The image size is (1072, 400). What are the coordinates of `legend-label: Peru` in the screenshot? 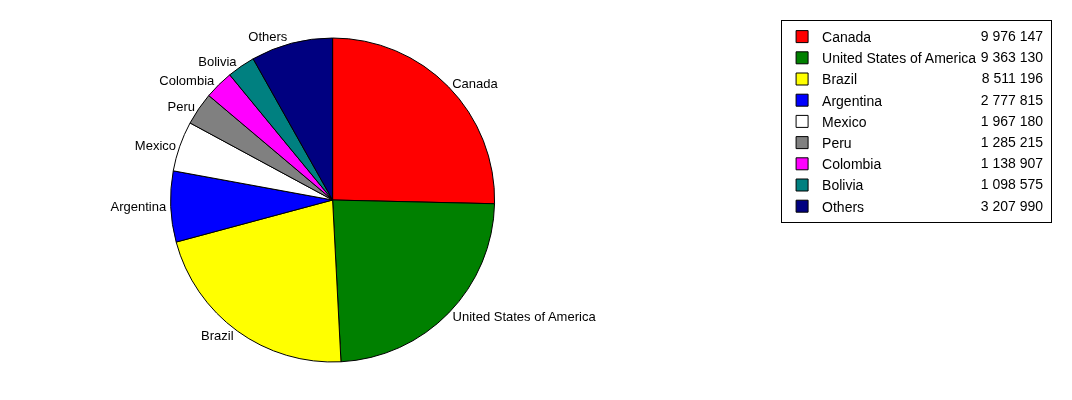 It's located at (837, 143).